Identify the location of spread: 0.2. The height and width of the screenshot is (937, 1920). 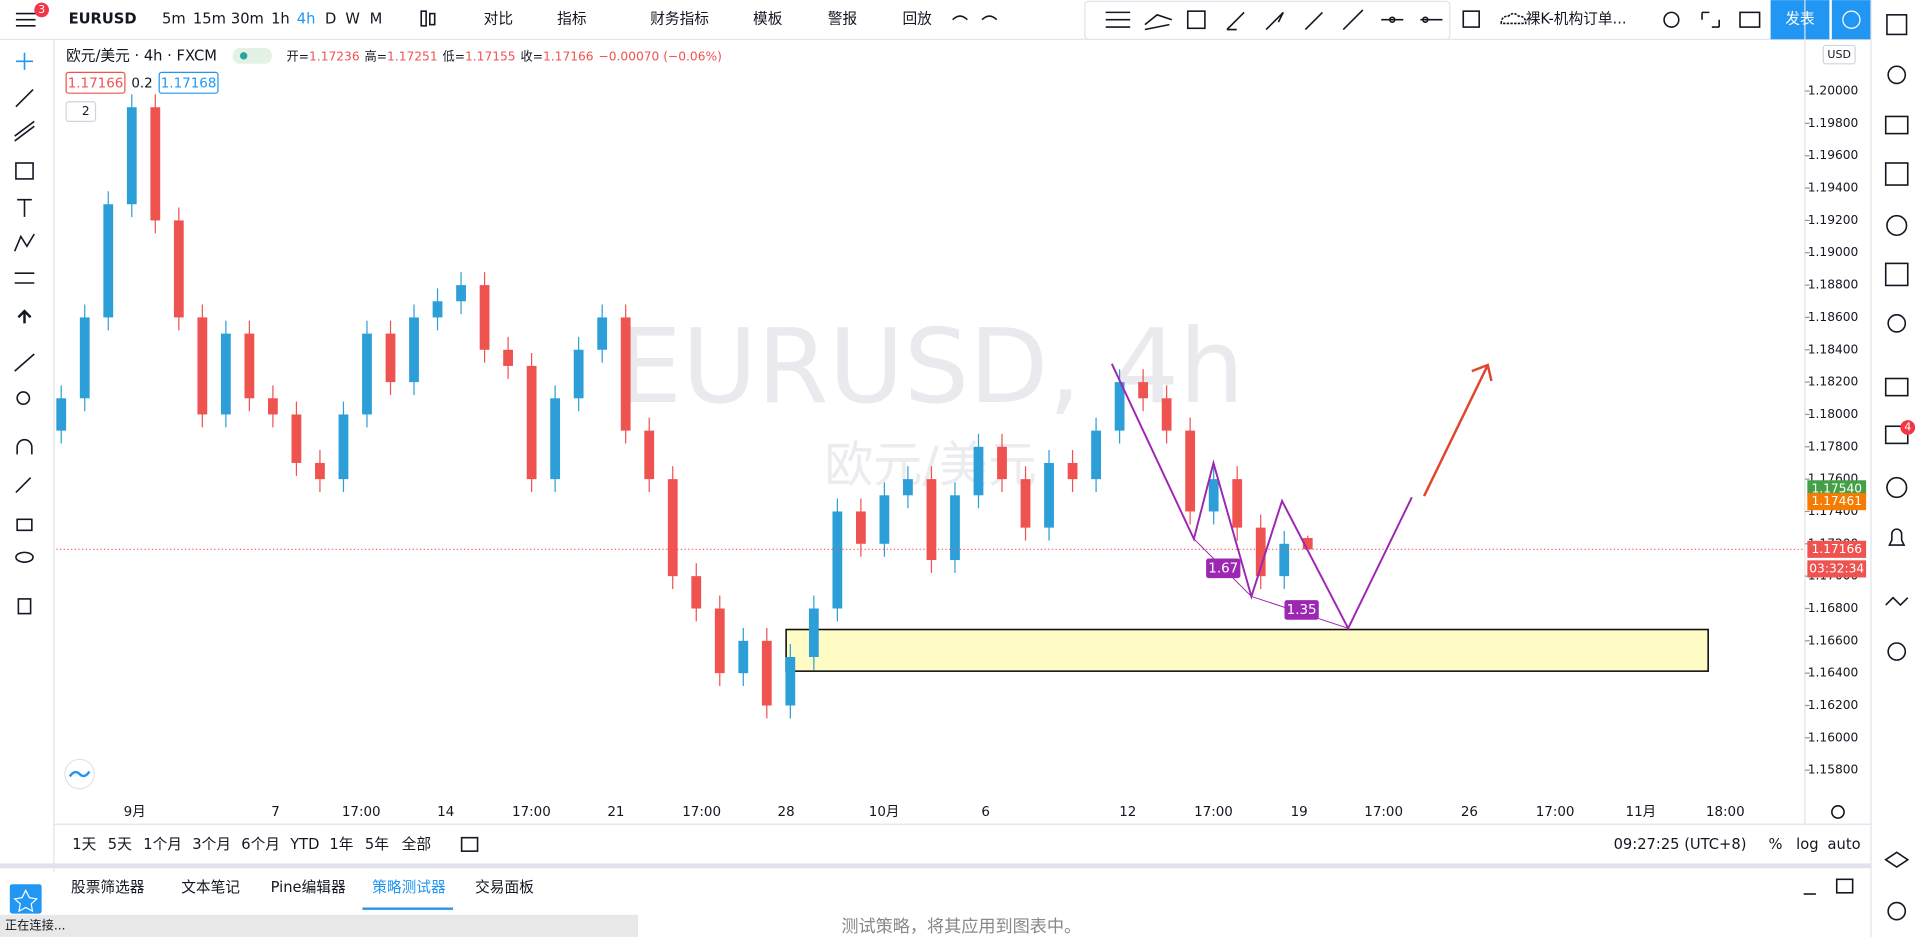
(141, 83).